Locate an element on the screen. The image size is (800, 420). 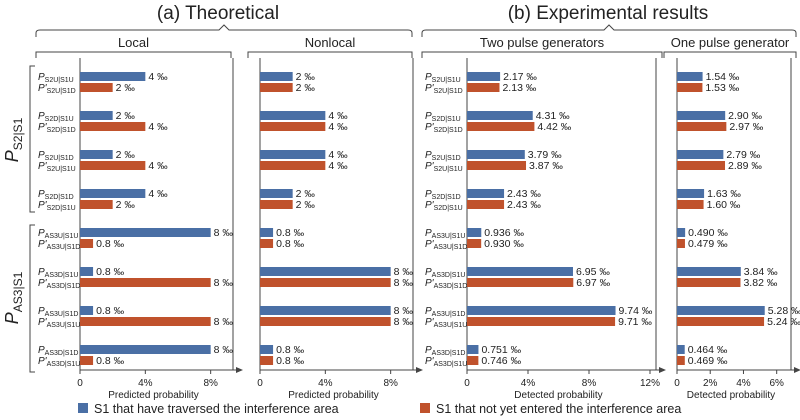
experimental-brace is located at coordinates (609, 30).